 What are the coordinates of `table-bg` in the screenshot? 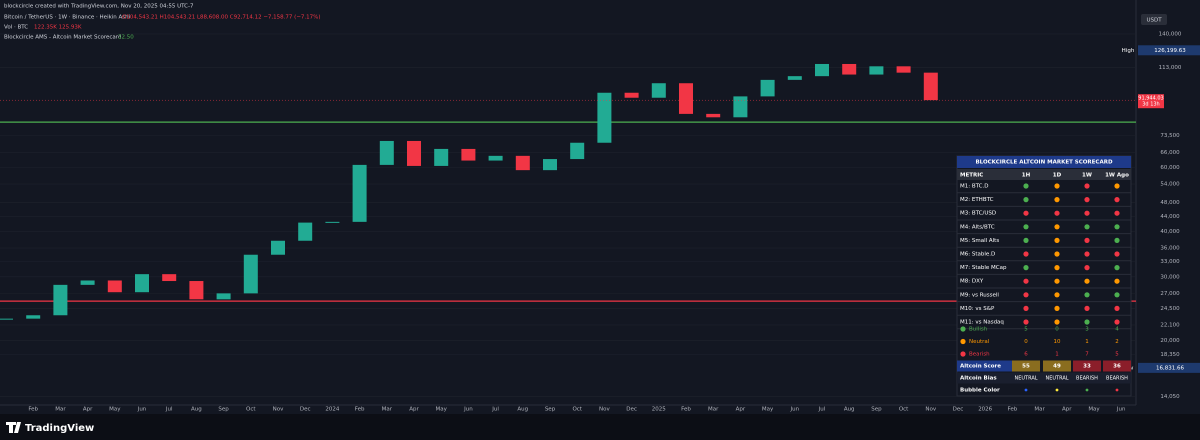 It's located at (1044, 276).